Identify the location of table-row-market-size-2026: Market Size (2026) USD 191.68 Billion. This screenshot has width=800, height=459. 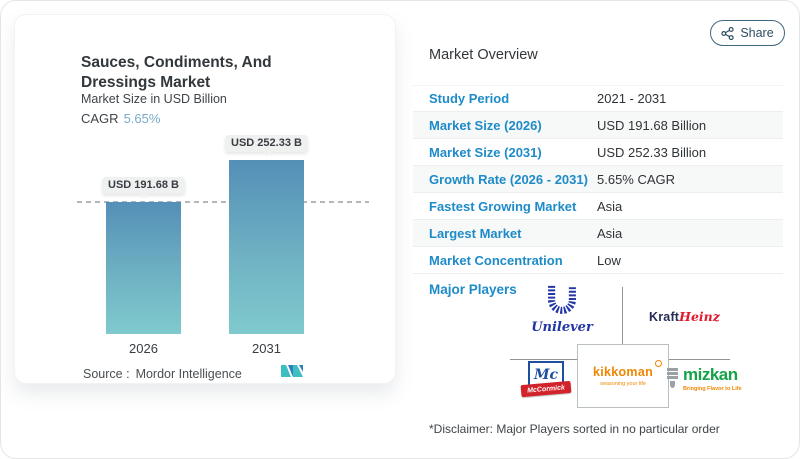
(598, 125).